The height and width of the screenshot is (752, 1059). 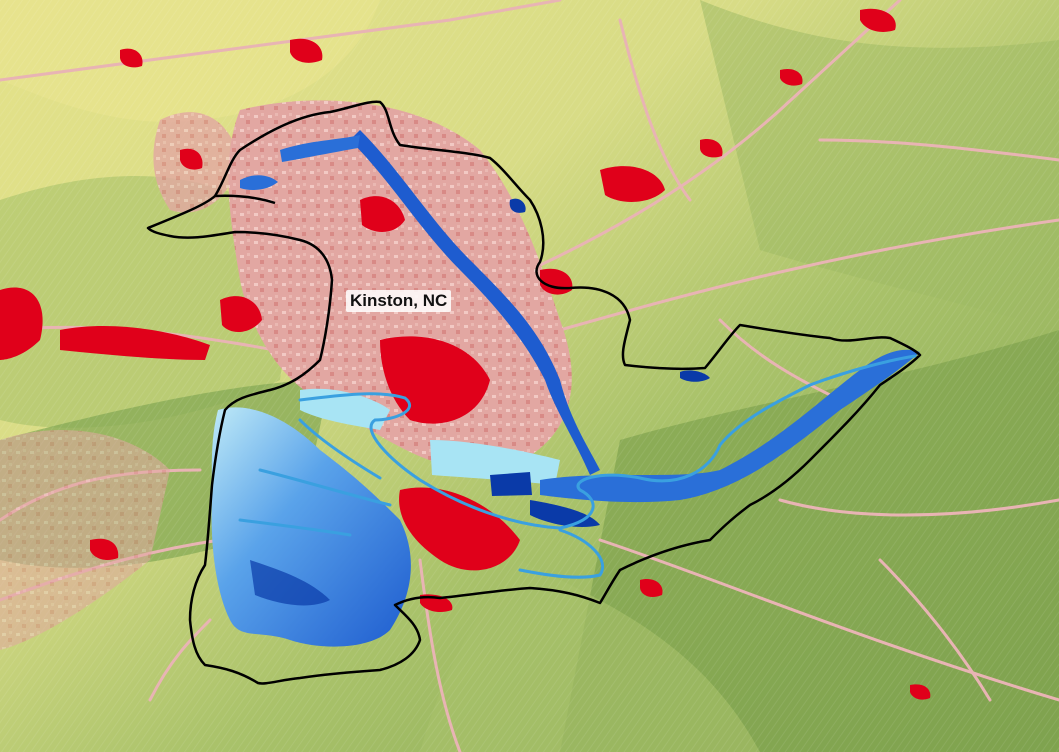 I want to click on place-label-kinston: Kinston, NC, so click(x=399, y=301).